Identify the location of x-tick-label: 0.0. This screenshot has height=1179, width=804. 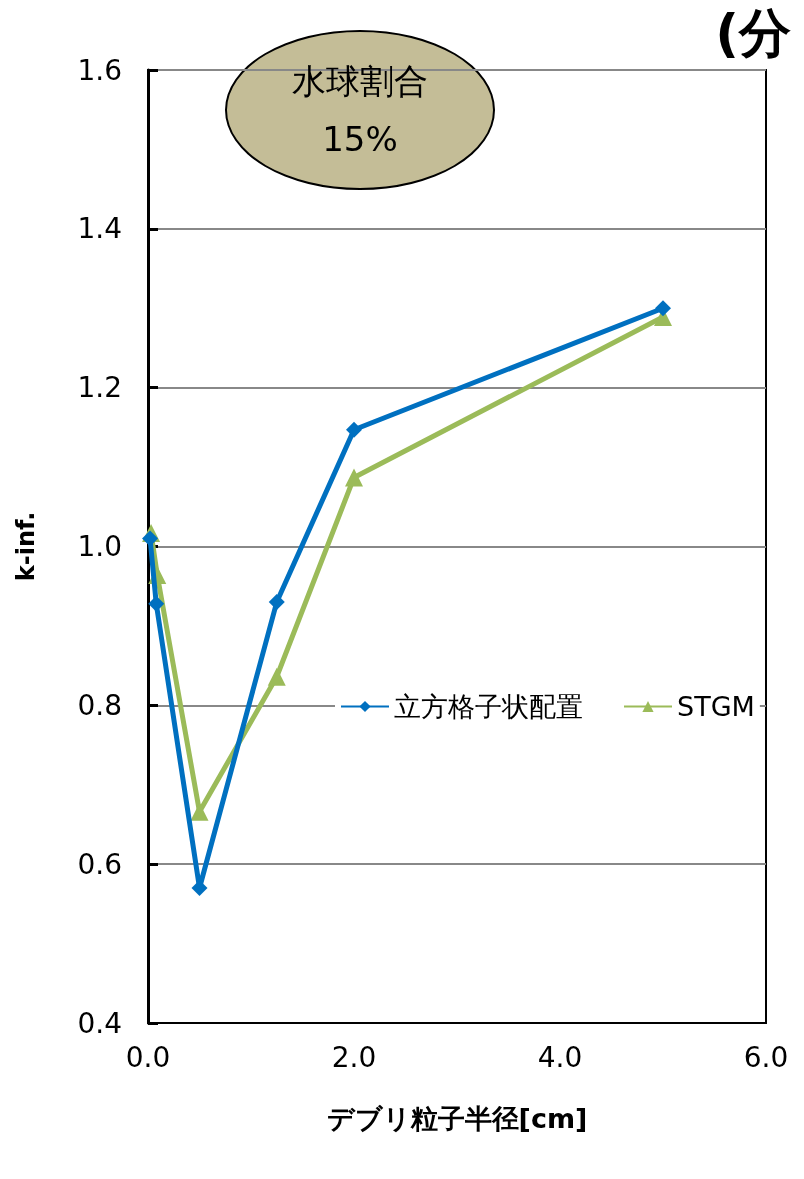
(148, 1057).